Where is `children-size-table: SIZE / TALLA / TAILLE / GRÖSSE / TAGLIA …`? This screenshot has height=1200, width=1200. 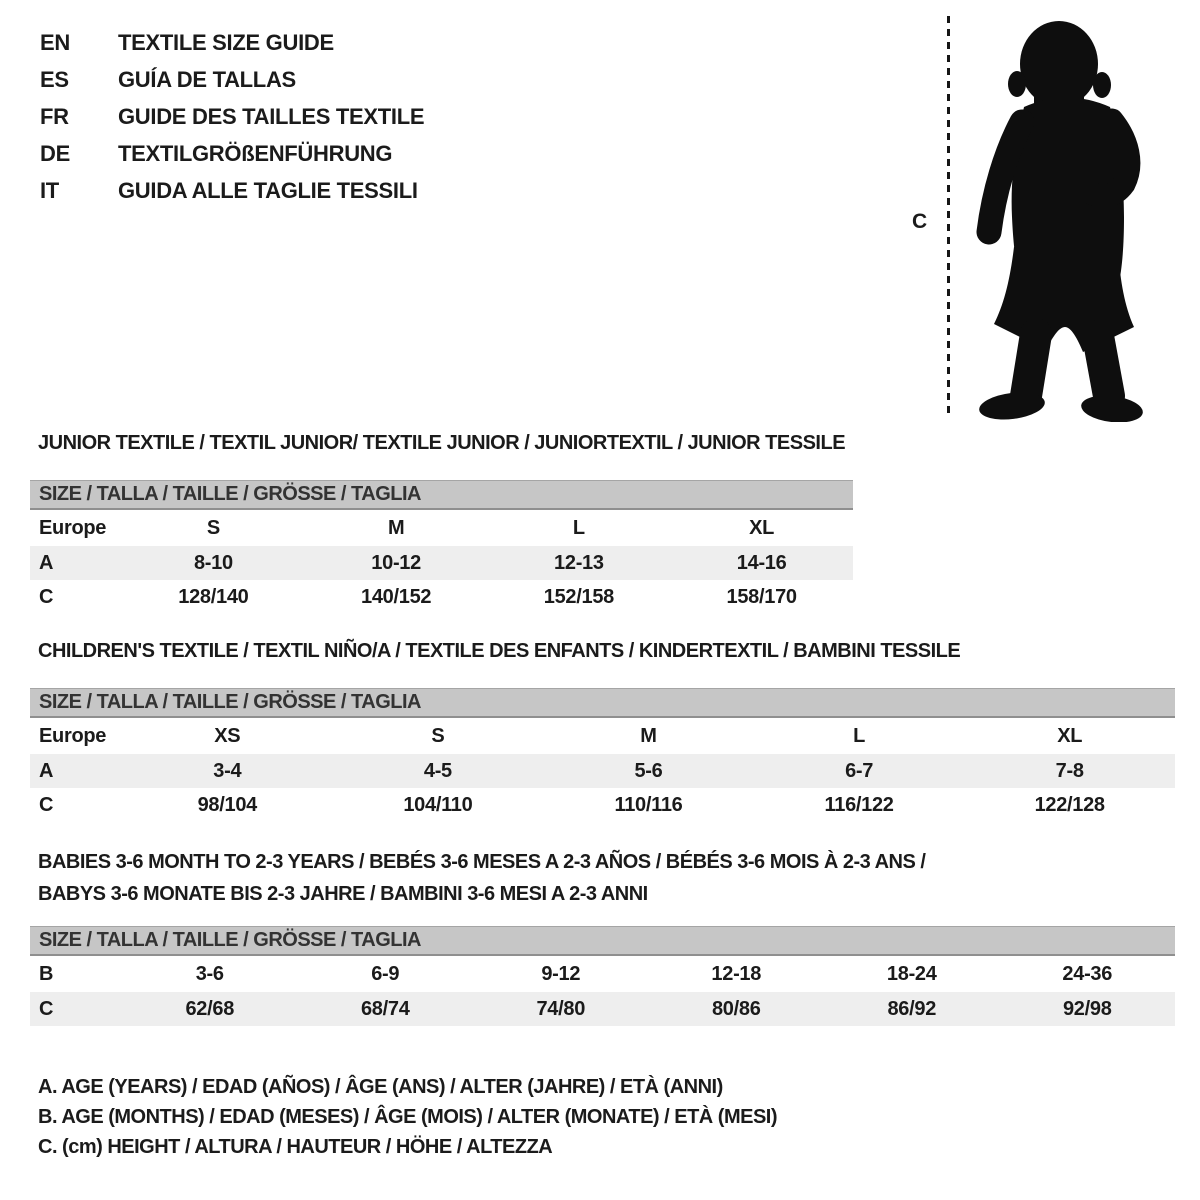
children-size-table: SIZE / TALLA / TAILLE / GRÖSSE / TAGLIA … is located at coordinates (602, 755).